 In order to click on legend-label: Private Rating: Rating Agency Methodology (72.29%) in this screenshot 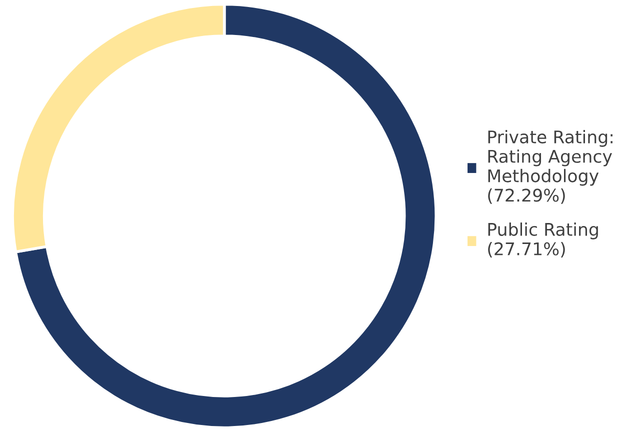, I will do `click(550, 167)`.